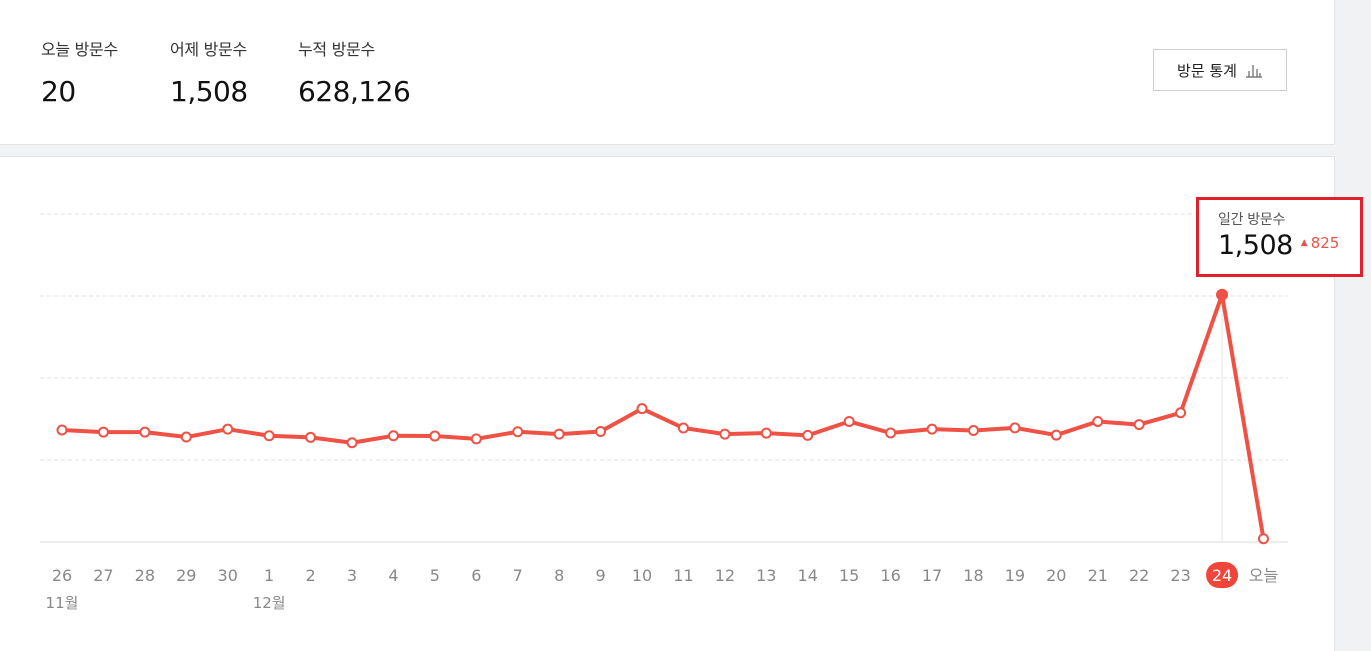 The image size is (1371, 651). What do you see at coordinates (79, 49) in the screenshot?
I see `stat-today-label: 오늘 방문수` at bounding box center [79, 49].